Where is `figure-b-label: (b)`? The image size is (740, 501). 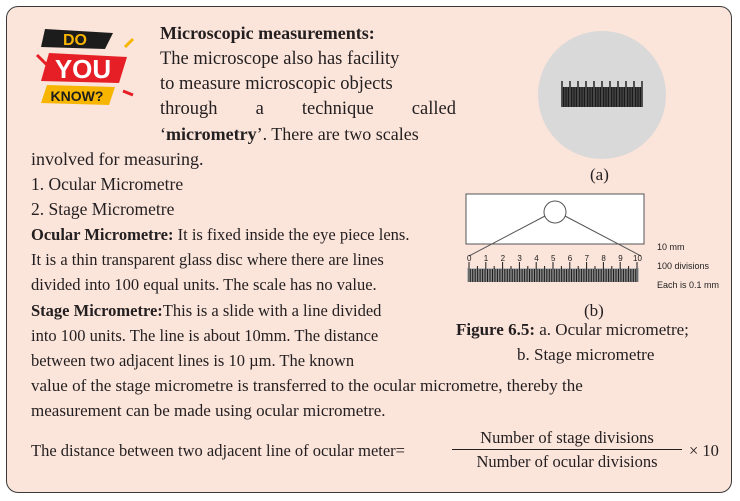 figure-b-label: (b) is located at coordinates (594, 310).